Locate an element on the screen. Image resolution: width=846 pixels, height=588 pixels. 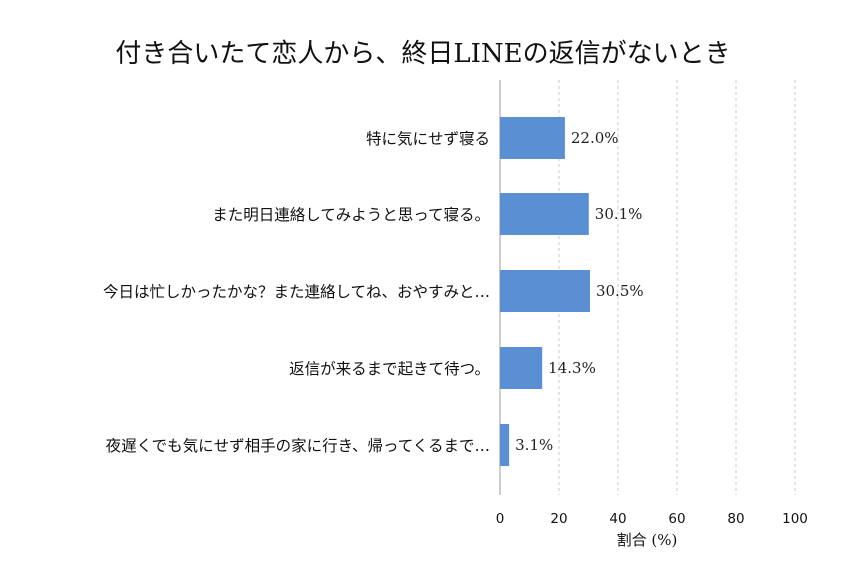
value-labels: 22.0% 30.1% 30.5% 14.3% 3.1% is located at coordinates (579, 291).